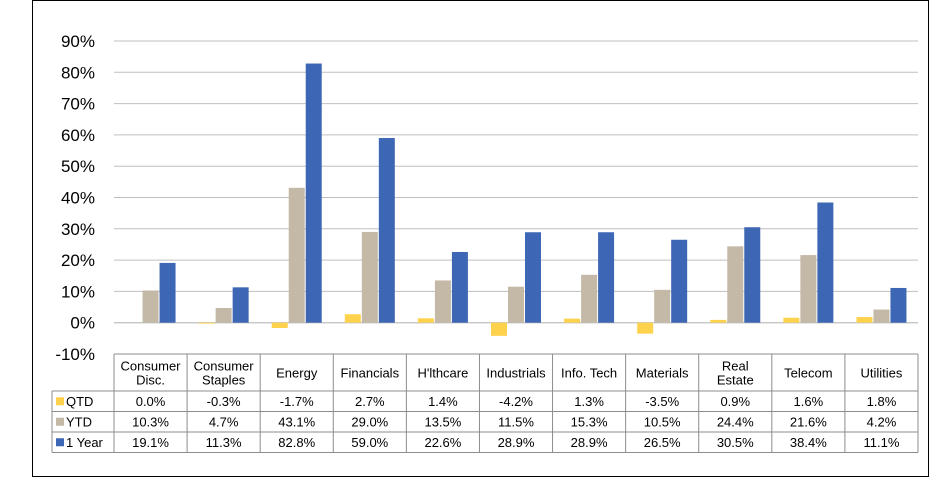 Image resolution: width=934 pixels, height=482 pixels. I want to click on table-cell-value: 11.3%, so click(224, 442).